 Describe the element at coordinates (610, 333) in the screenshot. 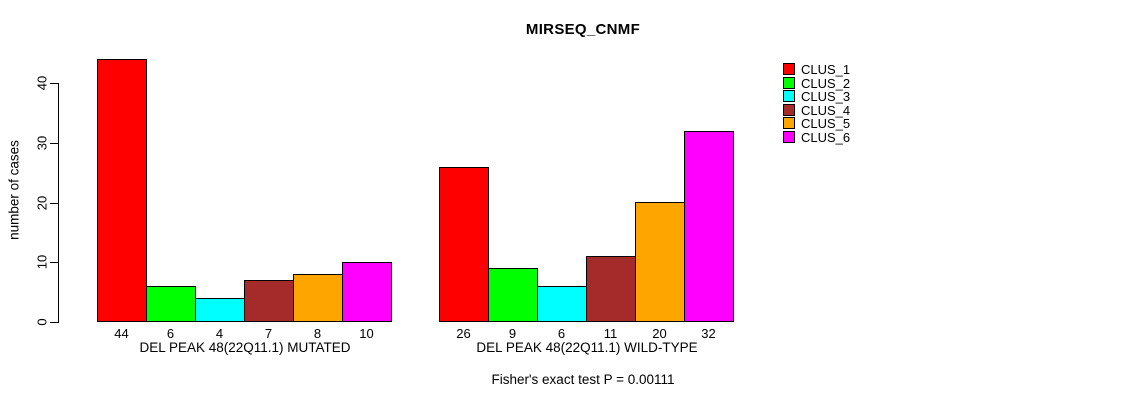

I see `bar-value-label: 11` at that location.